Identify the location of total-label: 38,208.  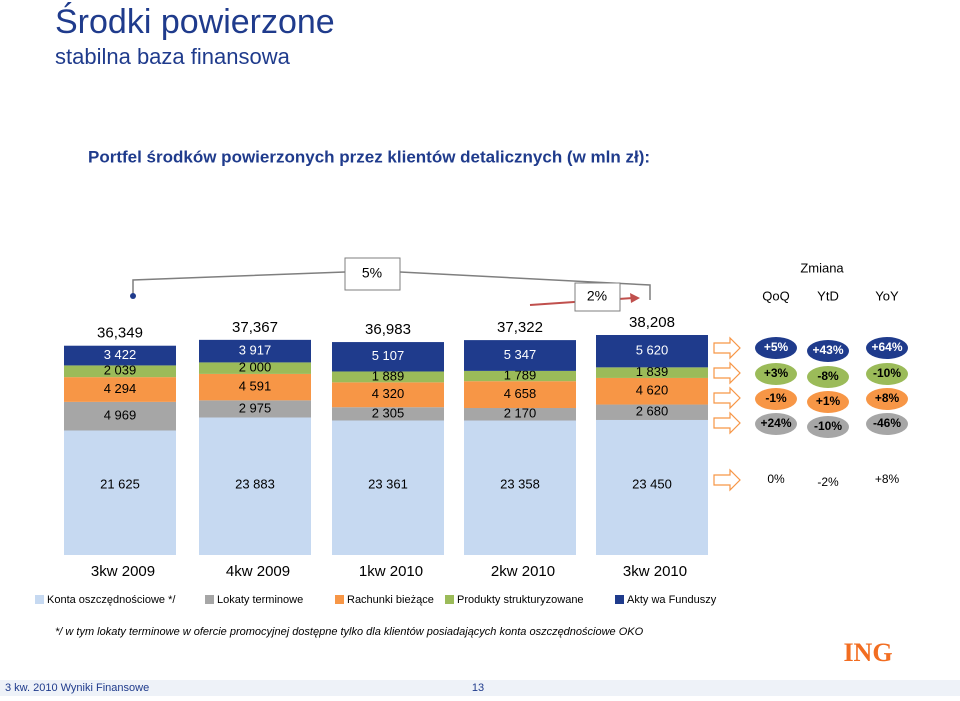
(652, 322).